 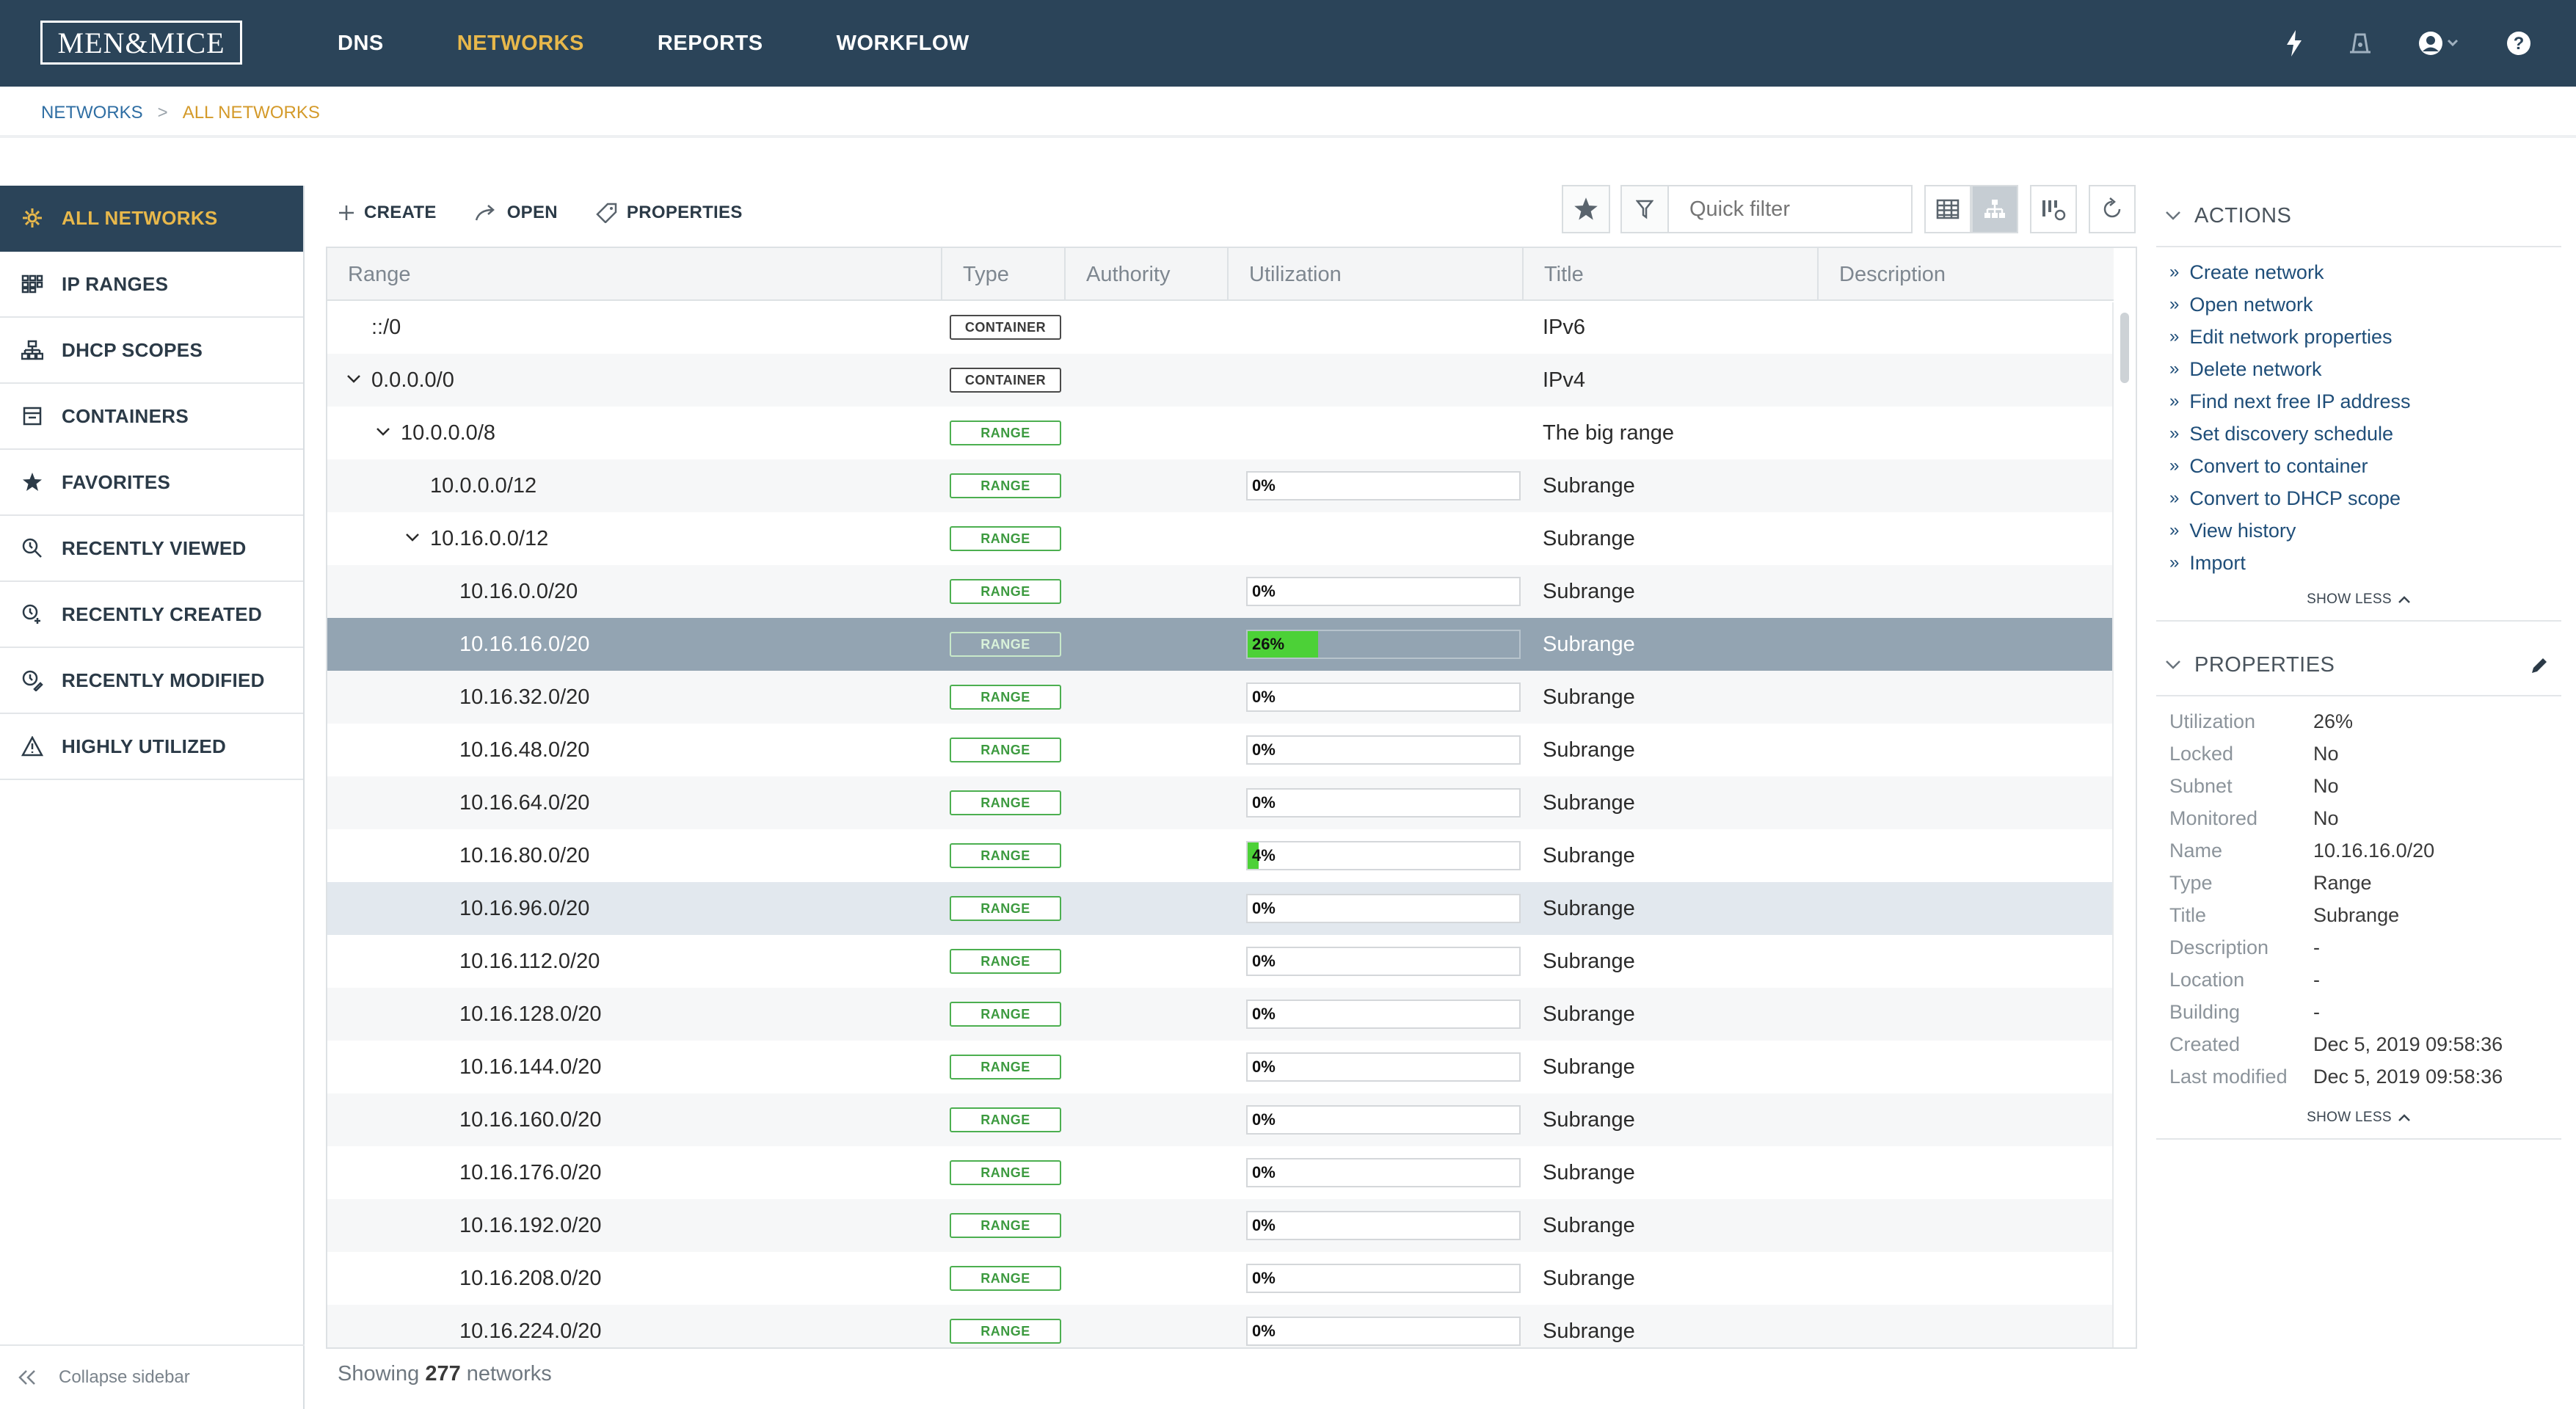 What do you see at coordinates (151, 417) in the screenshot?
I see `sidebar-item-containers: CONTAINERS` at bounding box center [151, 417].